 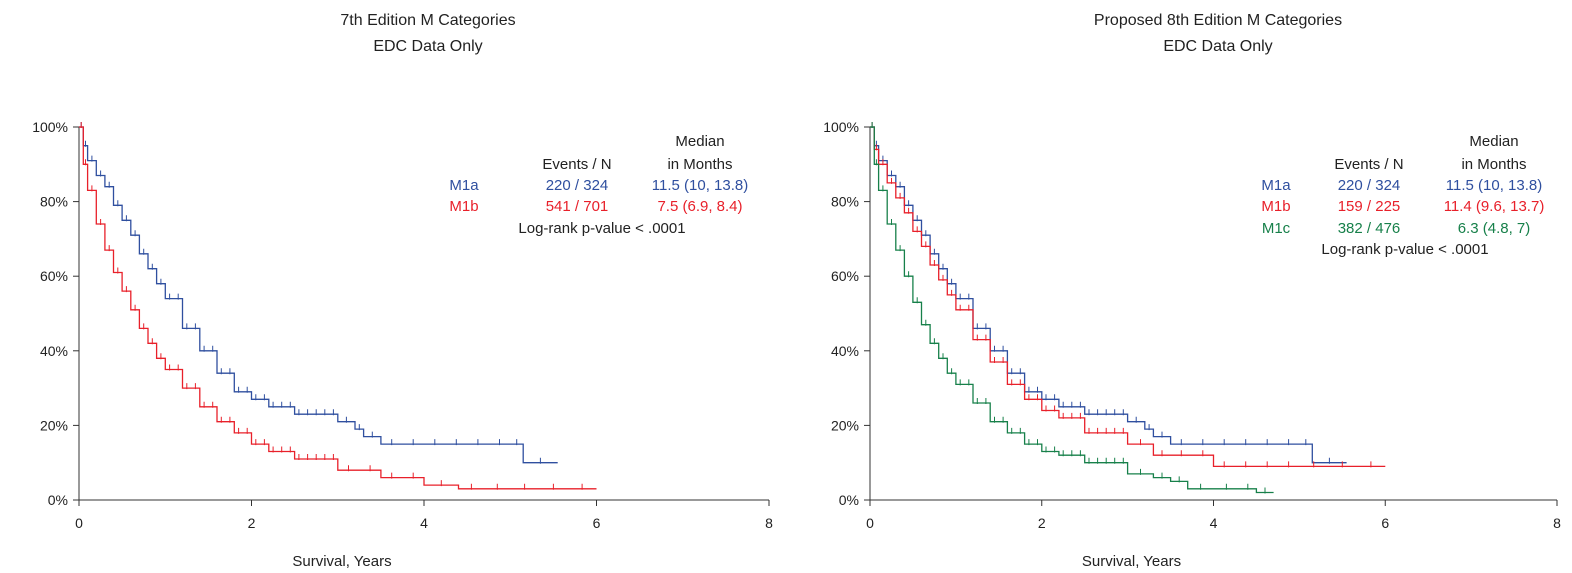 I want to click on chart-title: Proposed 8th Edition M Categories, so click(x=1218, y=20).